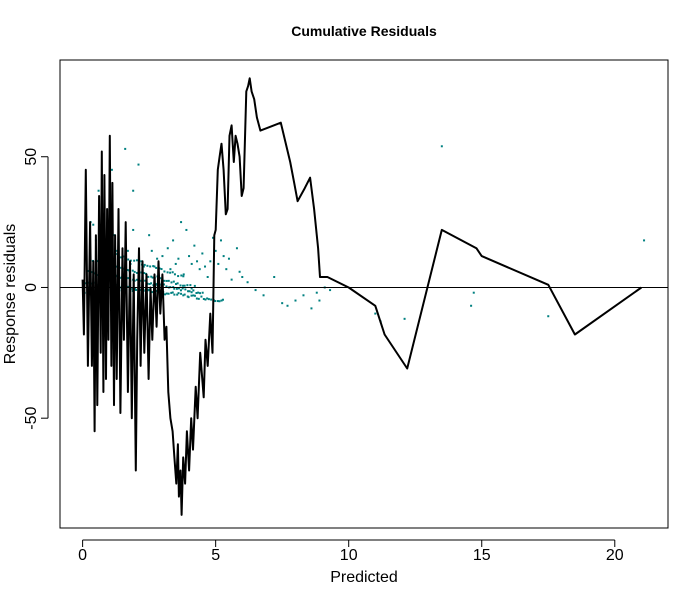 The height and width of the screenshot is (605, 700). What do you see at coordinates (82, 555) in the screenshot?
I see `x-tick-label: 0` at bounding box center [82, 555].